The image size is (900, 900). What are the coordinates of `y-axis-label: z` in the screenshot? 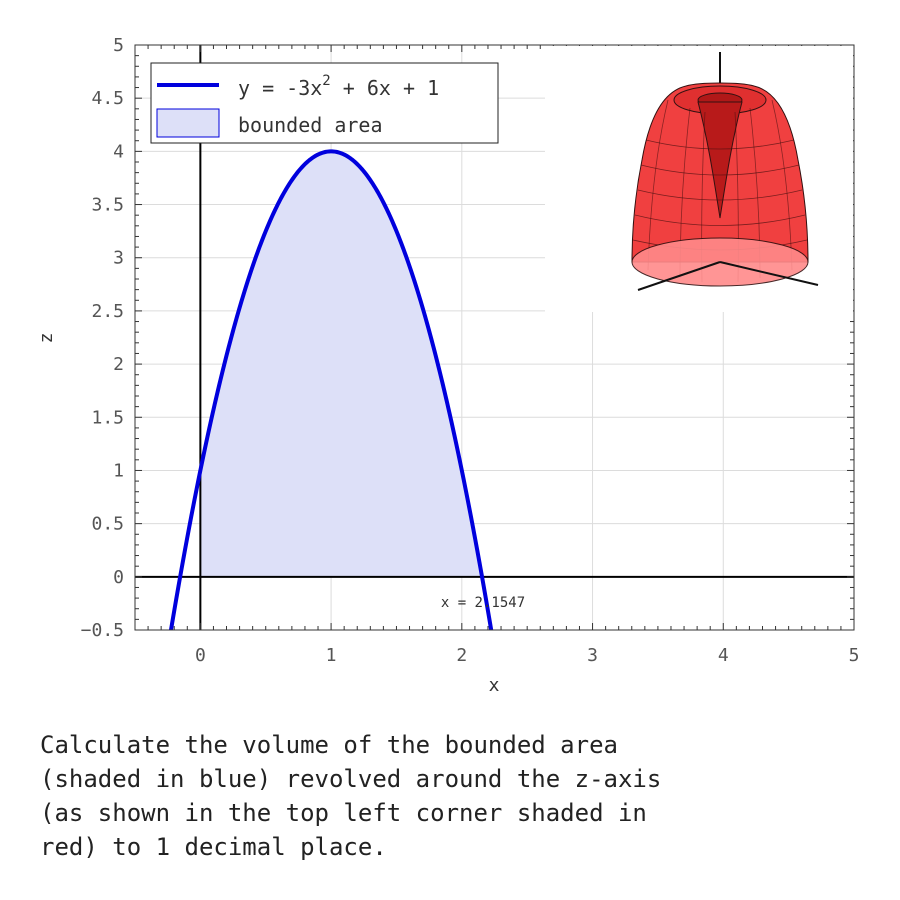 It's located at (46, 338).